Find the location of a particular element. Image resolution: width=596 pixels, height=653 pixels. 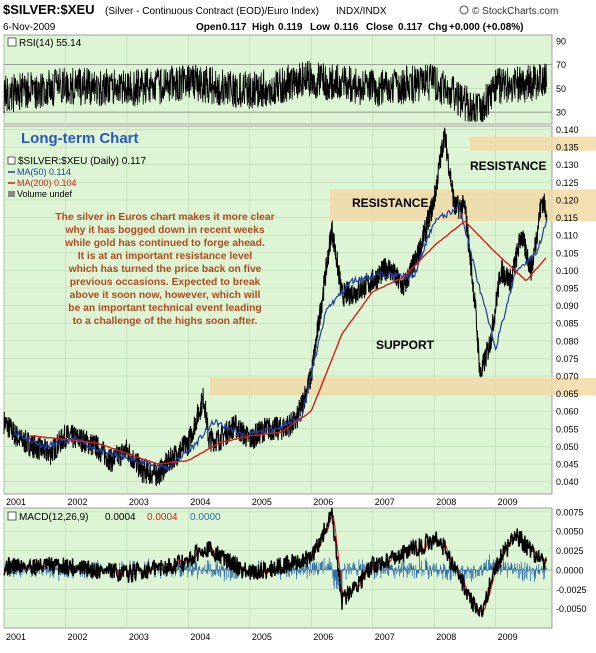

price-tick-label: 0.075 is located at coordinates (567, 359).